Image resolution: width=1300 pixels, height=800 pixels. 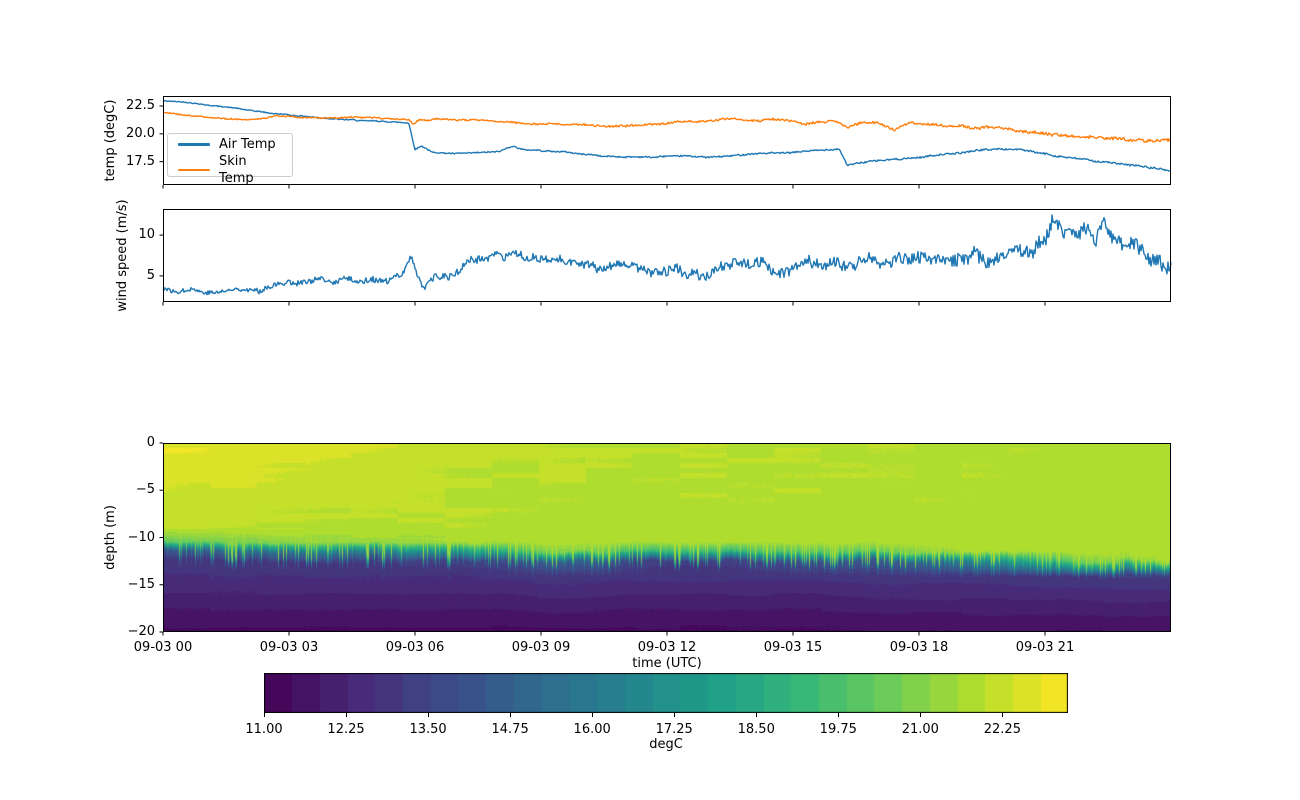 I want to click on legend-label-skin-temp: Skin Temp, so click(x=236, y=170).